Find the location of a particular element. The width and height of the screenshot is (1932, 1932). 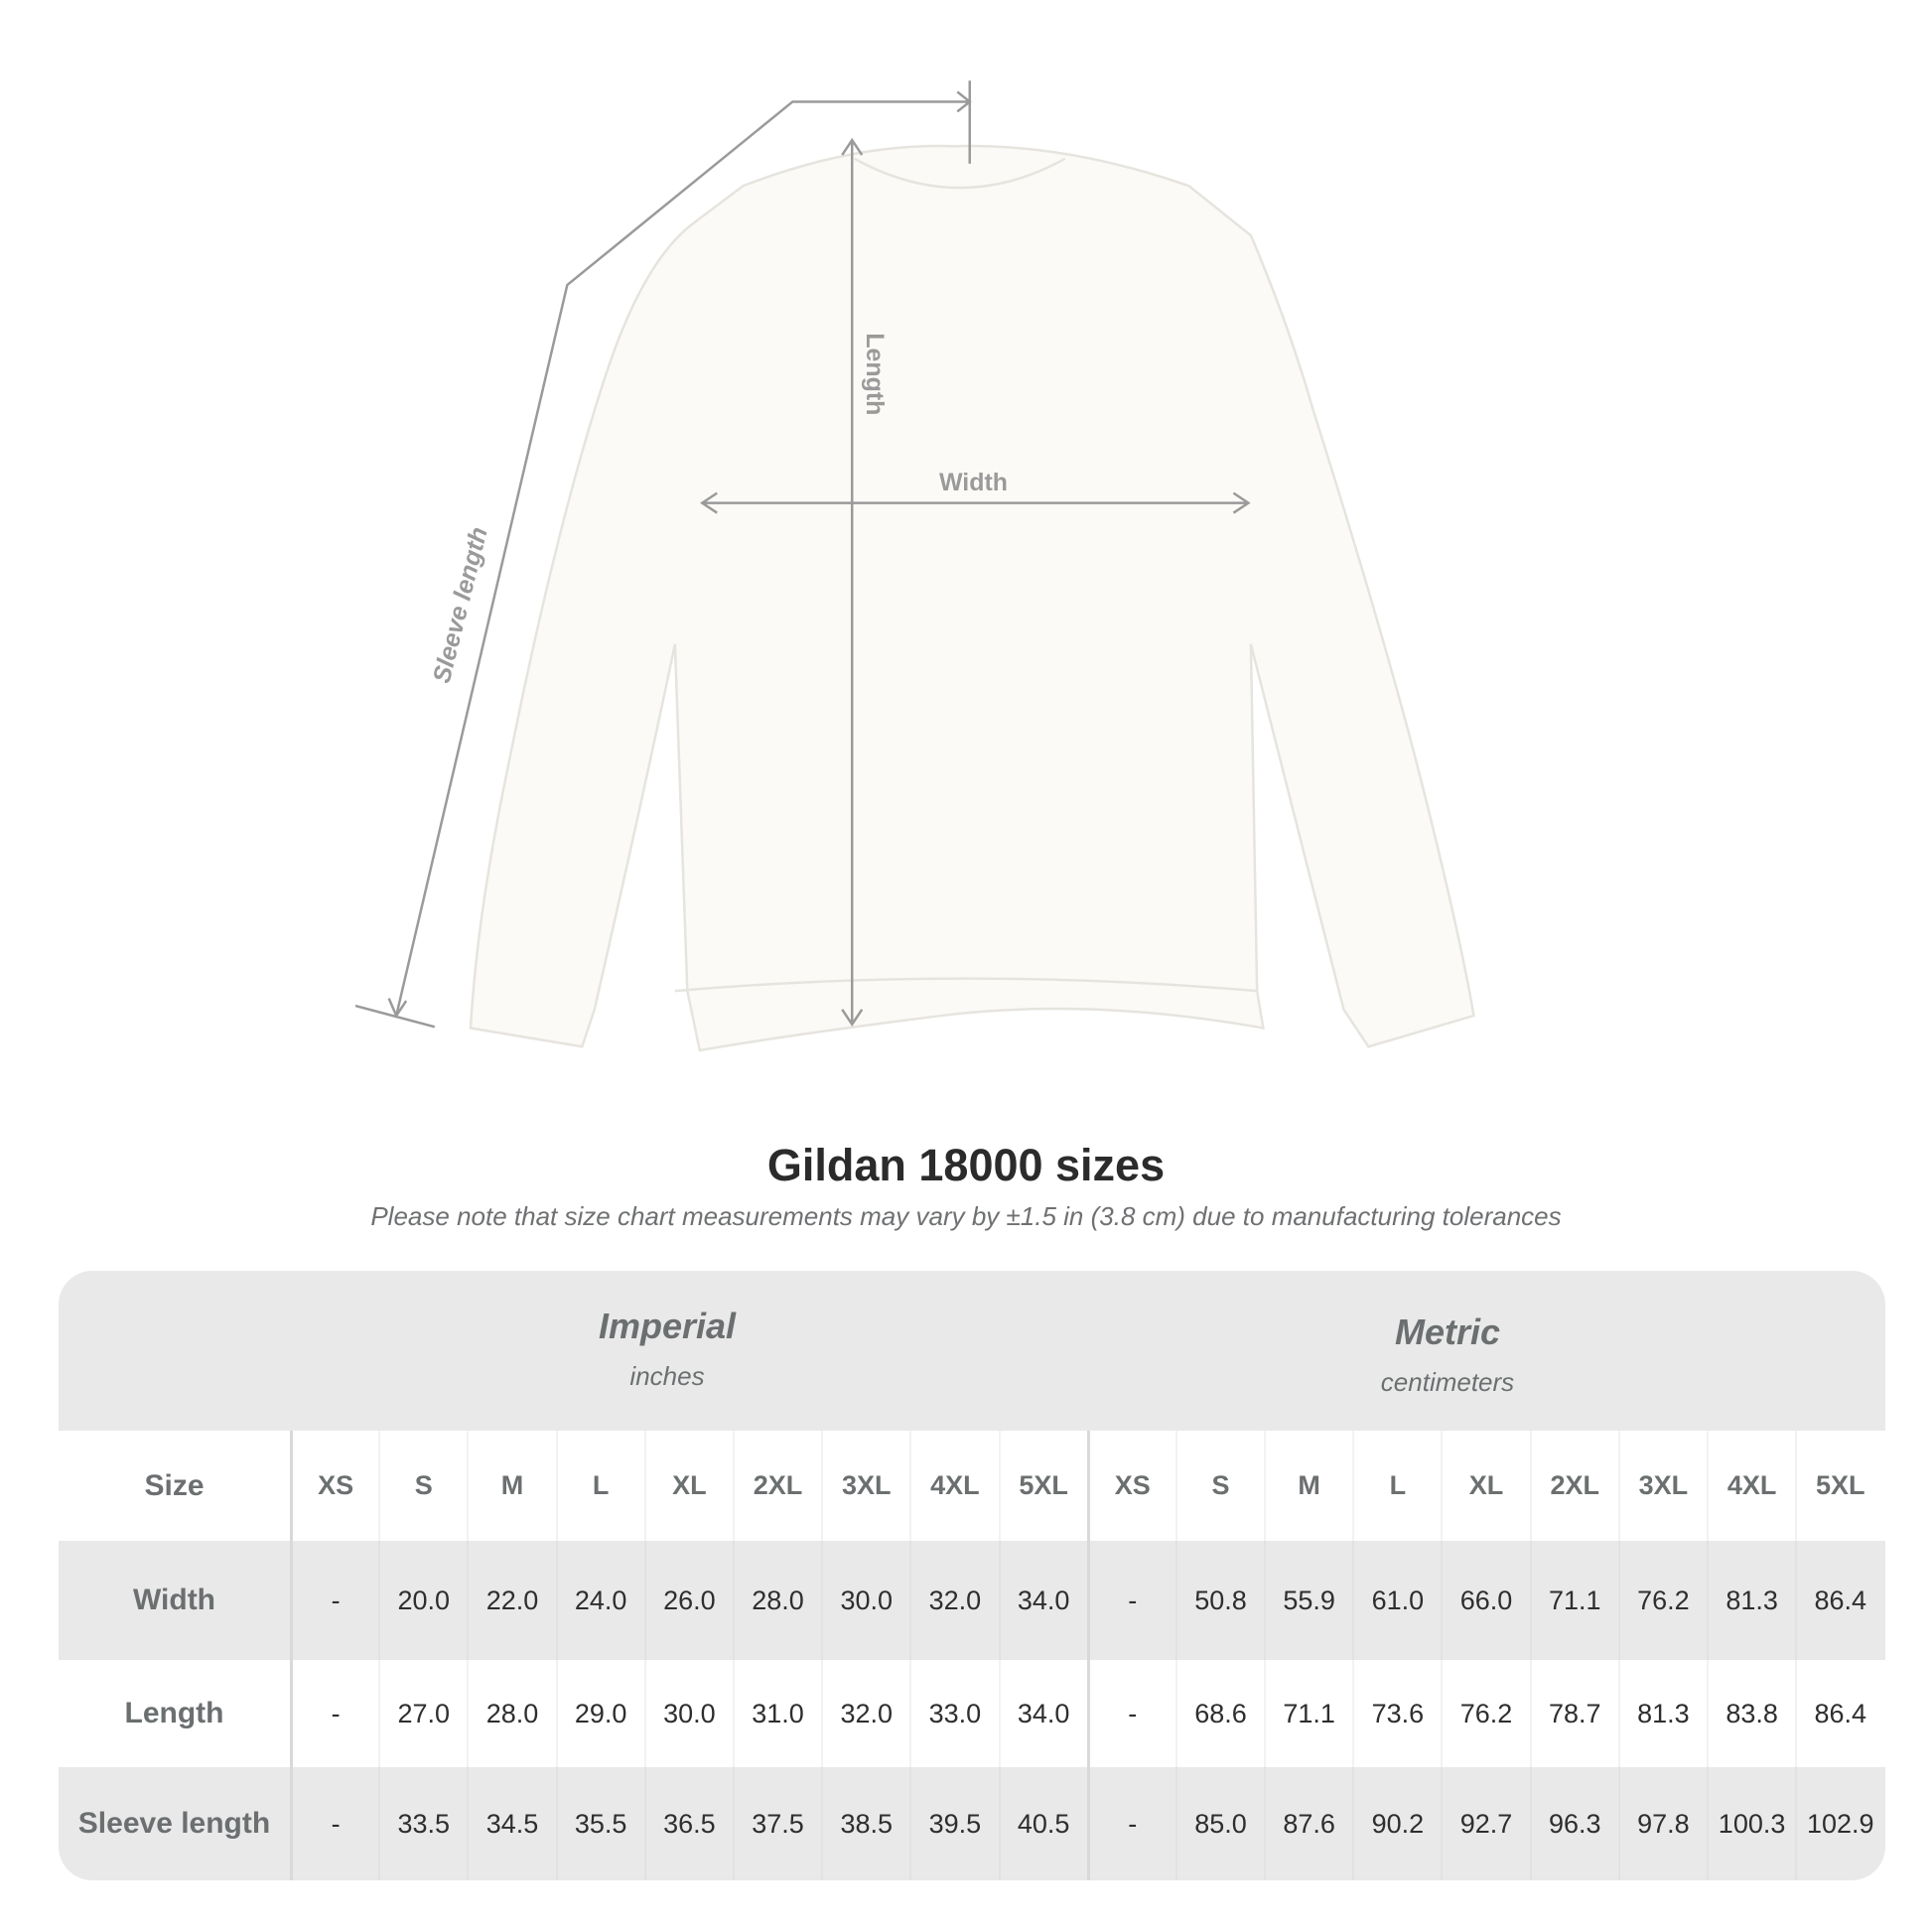

row-label: Size is located at coordinates (174, 1485).